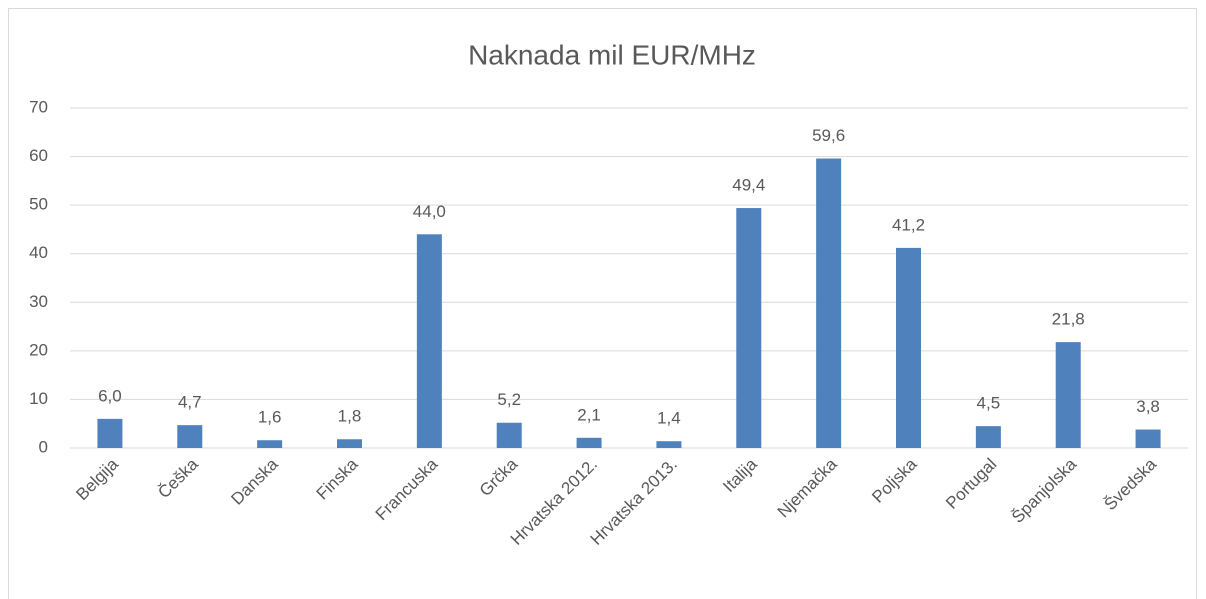  Describe the element at coordinates (1068, 319) in the screenshot. I see `value-label: 21,8` at that location.